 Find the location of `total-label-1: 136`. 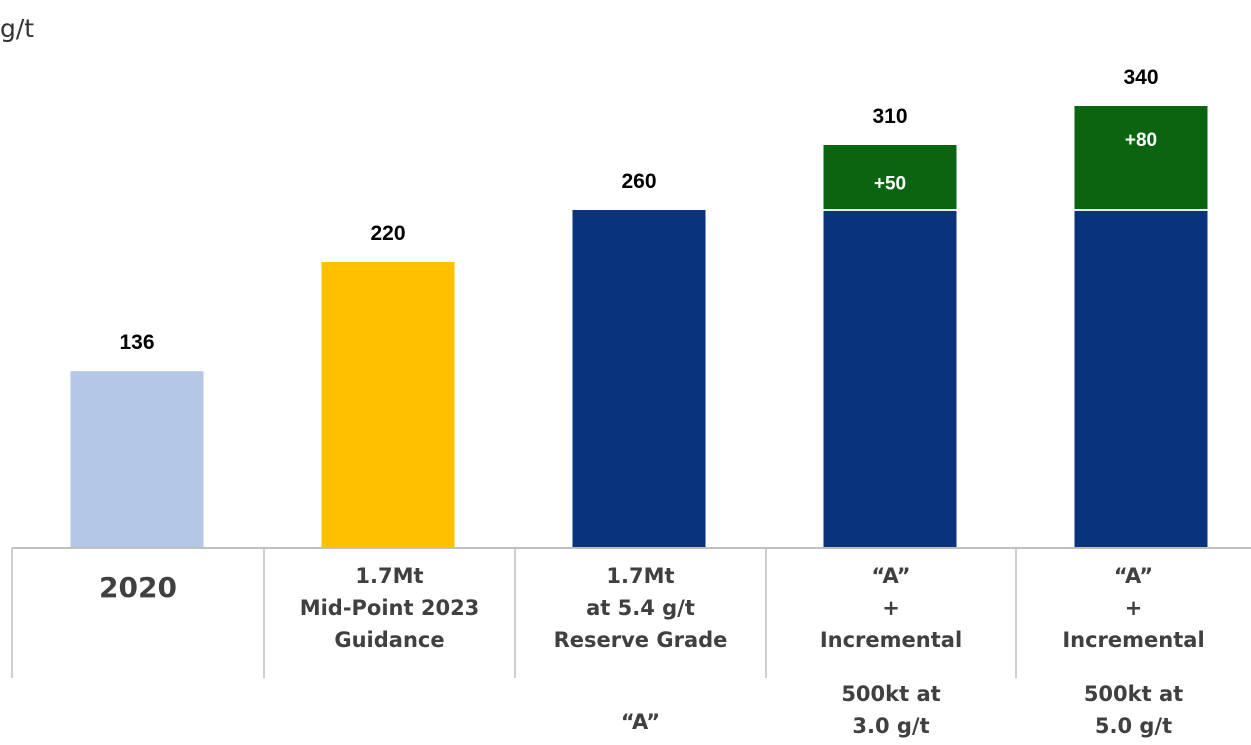

total-label-1: 136 is located at coordinates (136, 342).